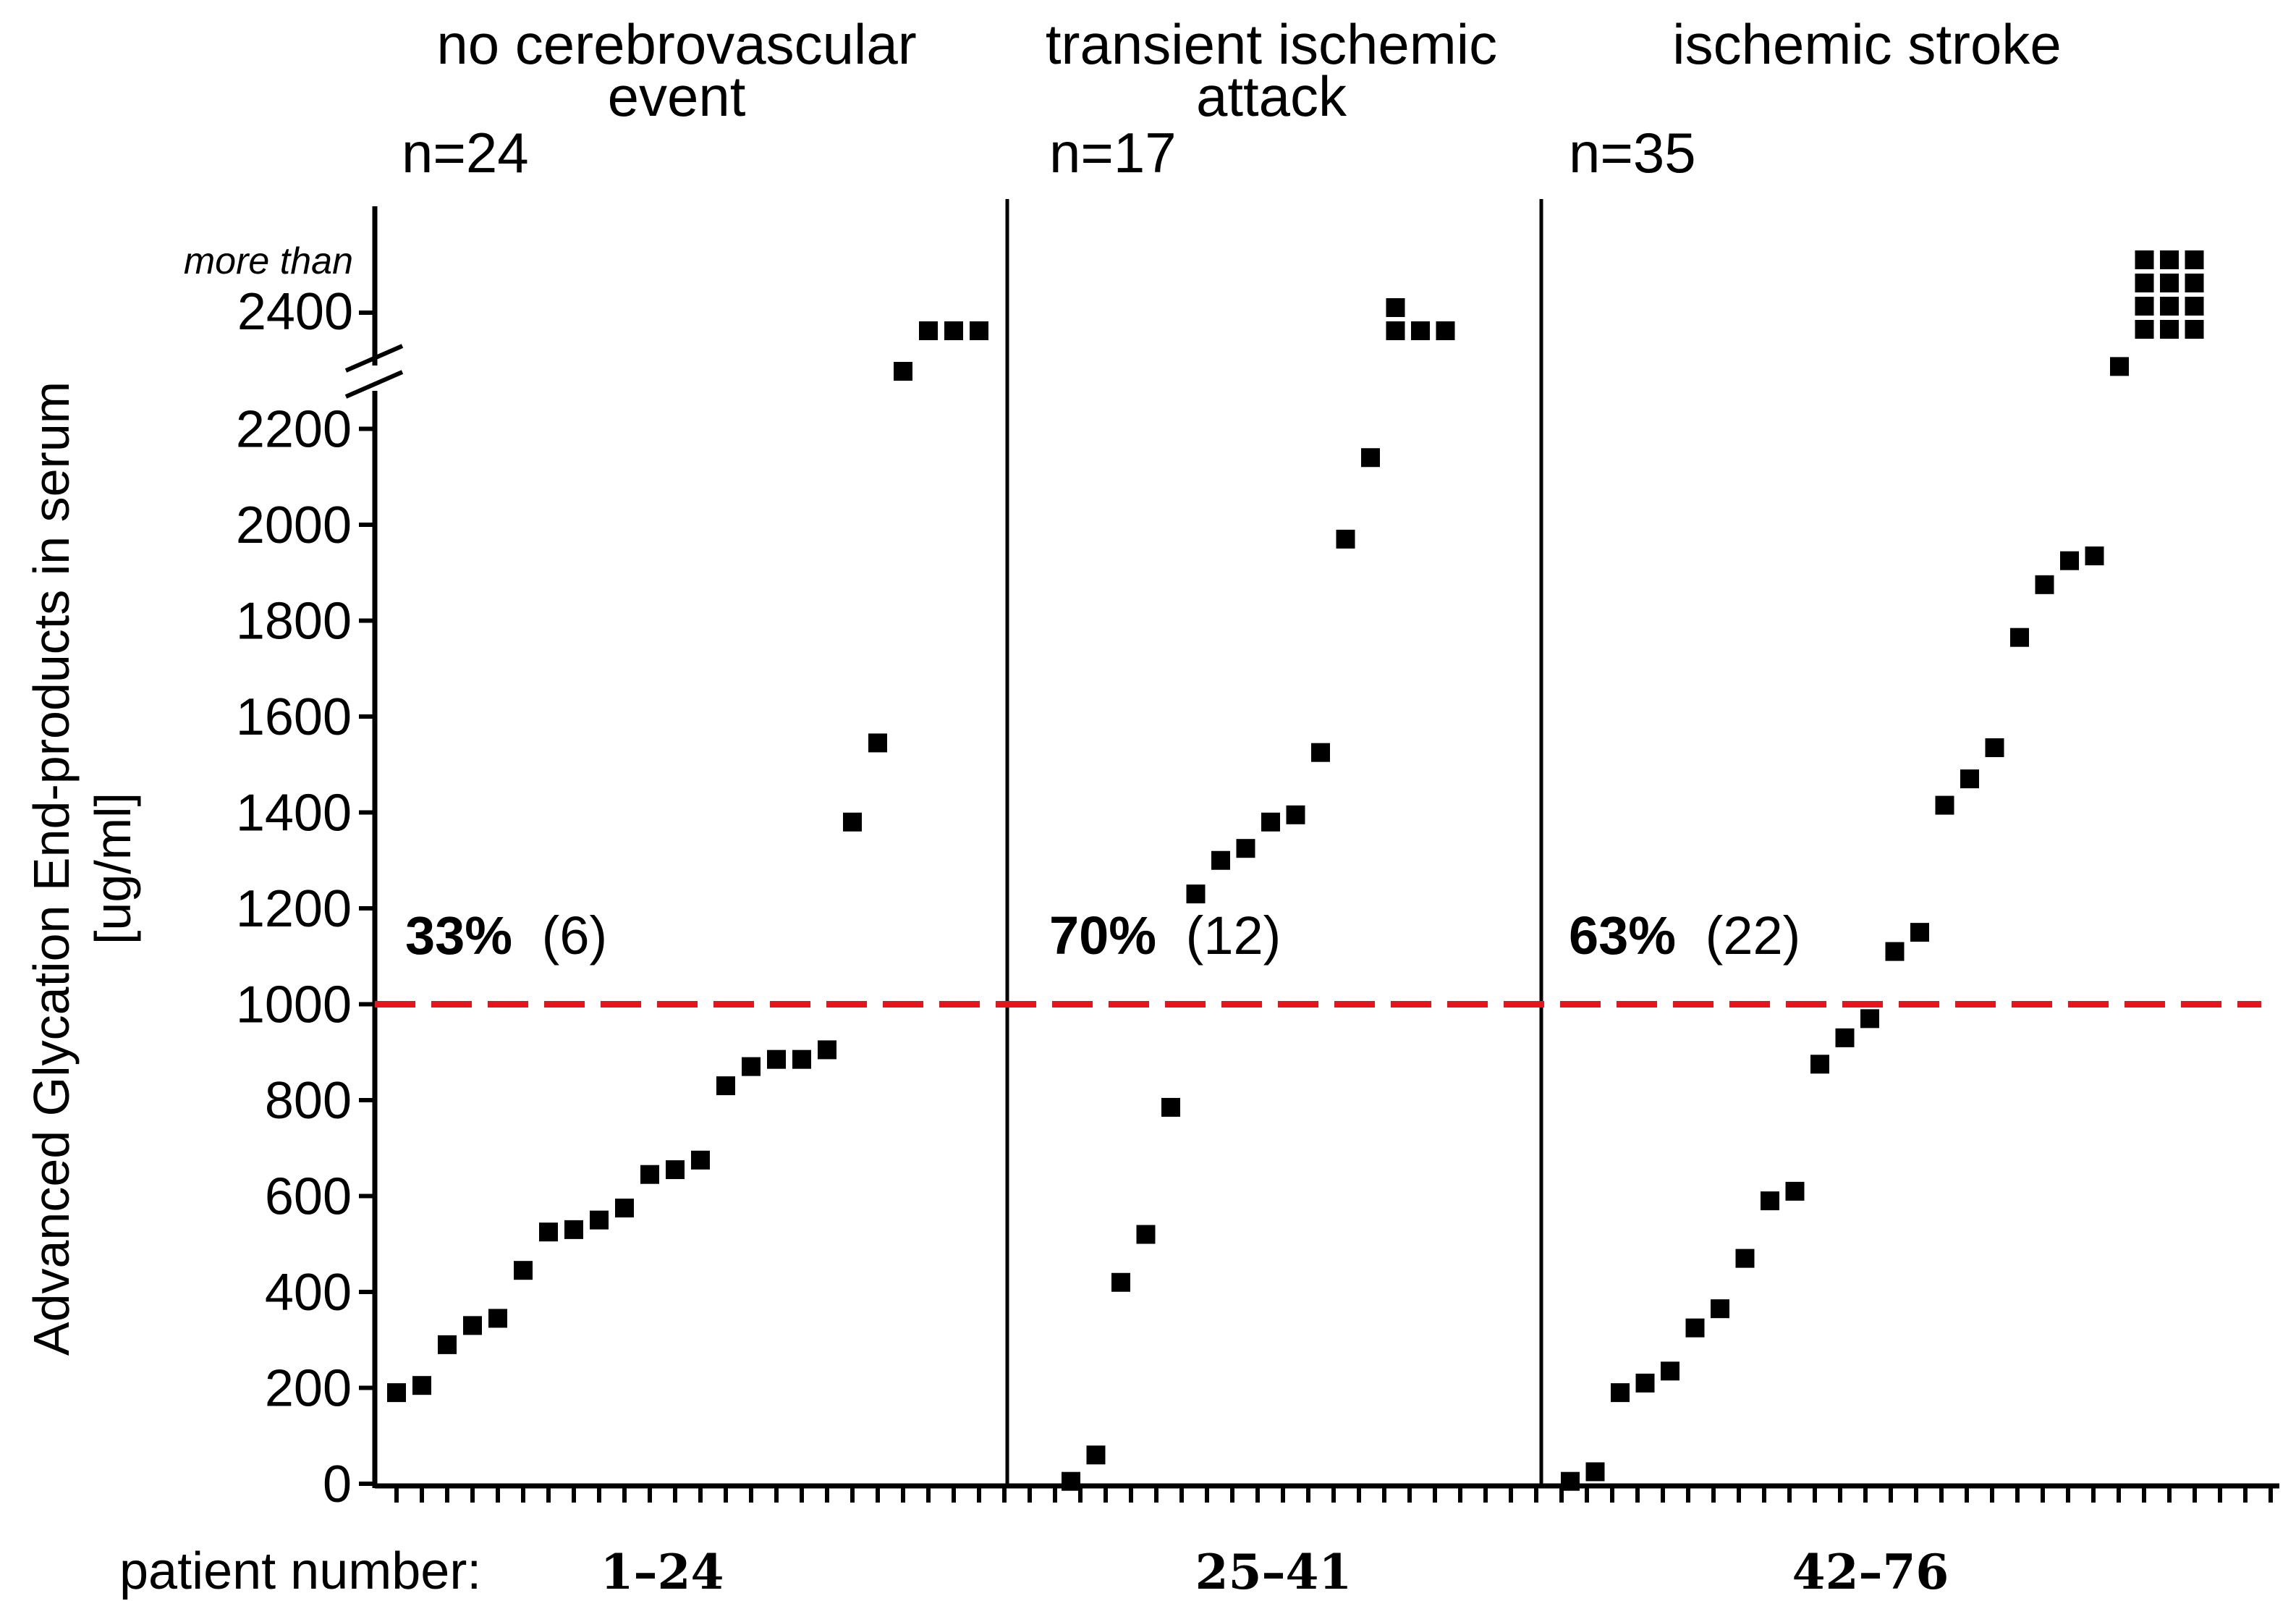  Describe the element at coordinates (1102, 935) in the screenshot. I see `group-2-percent-value: 70%` at that location.